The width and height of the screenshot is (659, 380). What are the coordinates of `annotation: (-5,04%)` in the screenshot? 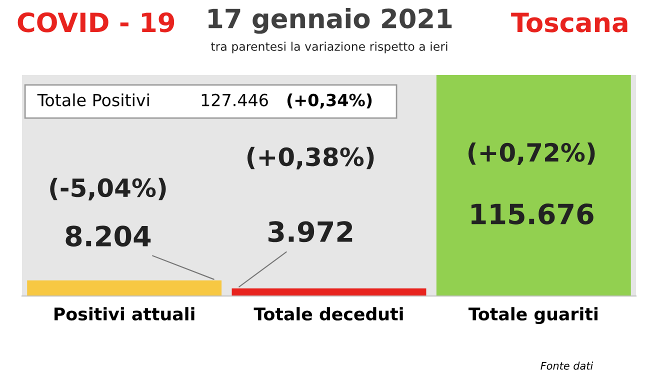 It's located at (108, 189).